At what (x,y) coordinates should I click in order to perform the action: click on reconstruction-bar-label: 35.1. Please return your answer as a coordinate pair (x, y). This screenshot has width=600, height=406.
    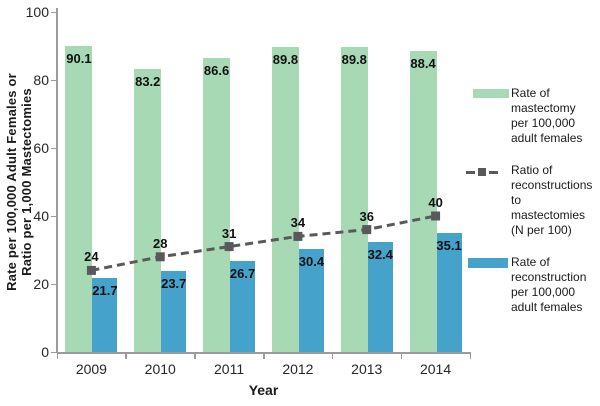
    Looking at the image, I should click on (449, 245).